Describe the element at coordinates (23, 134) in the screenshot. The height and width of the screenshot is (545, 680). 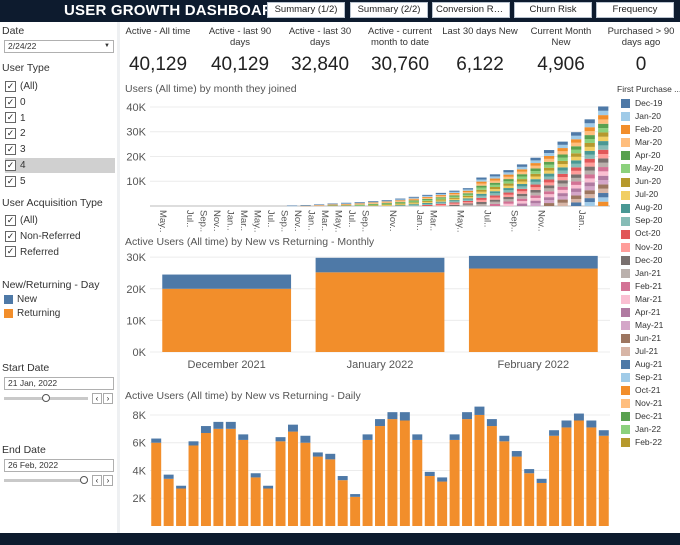
I see `user-type-item-label: 2` at that location.